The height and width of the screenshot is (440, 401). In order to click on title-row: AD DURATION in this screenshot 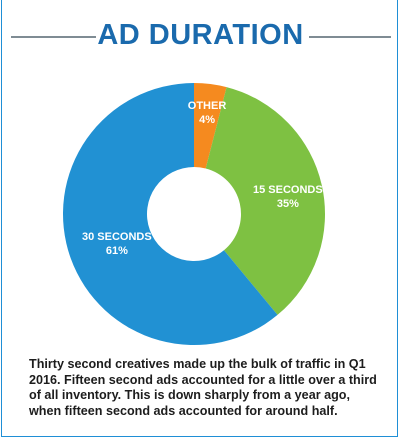, I will do `click(200, 36)`.